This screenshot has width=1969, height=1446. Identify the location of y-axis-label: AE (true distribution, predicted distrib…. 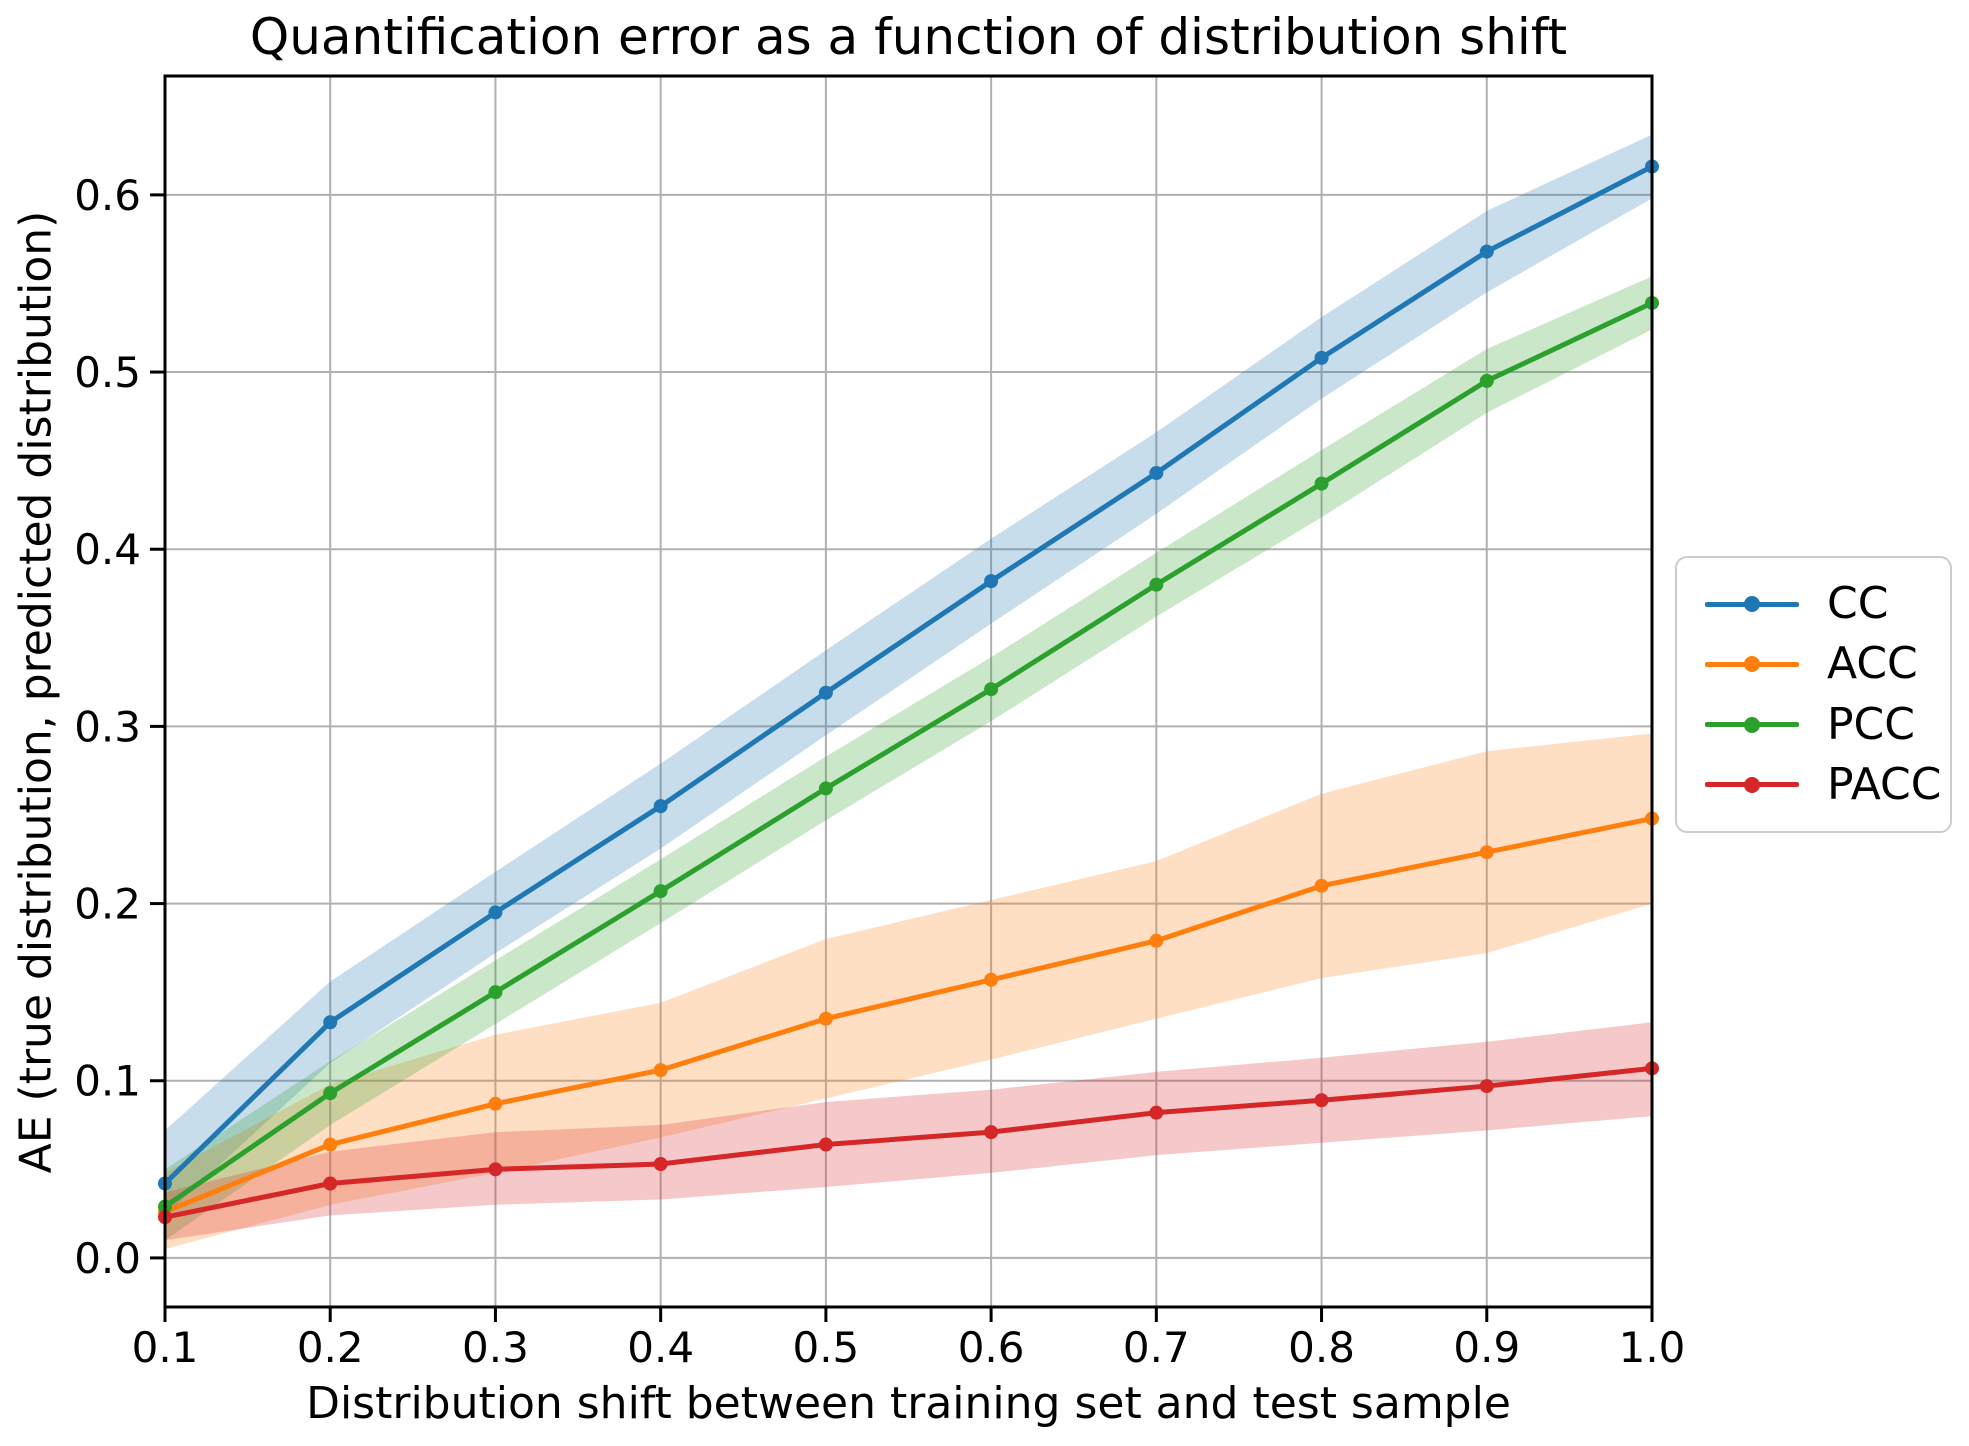
(36, 692).